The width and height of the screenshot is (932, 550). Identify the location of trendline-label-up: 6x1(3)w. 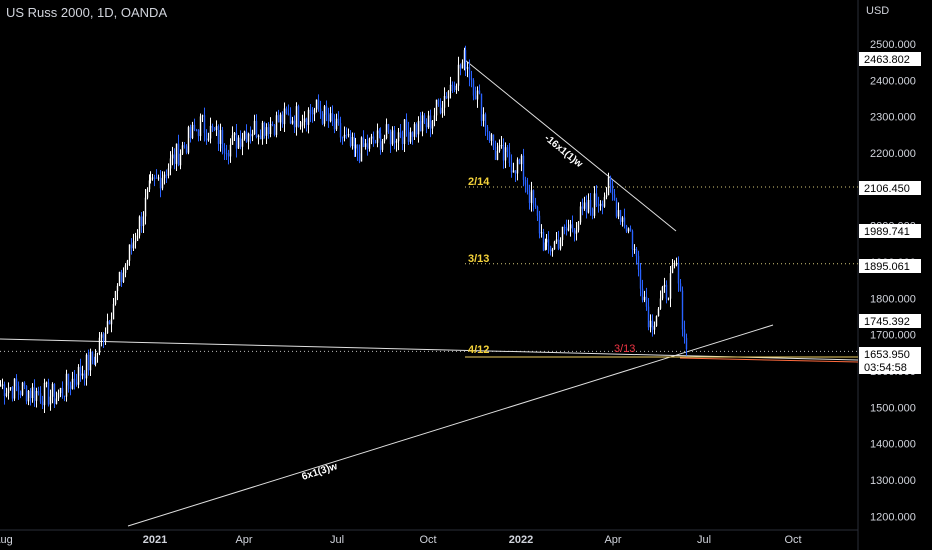
(320, 472).